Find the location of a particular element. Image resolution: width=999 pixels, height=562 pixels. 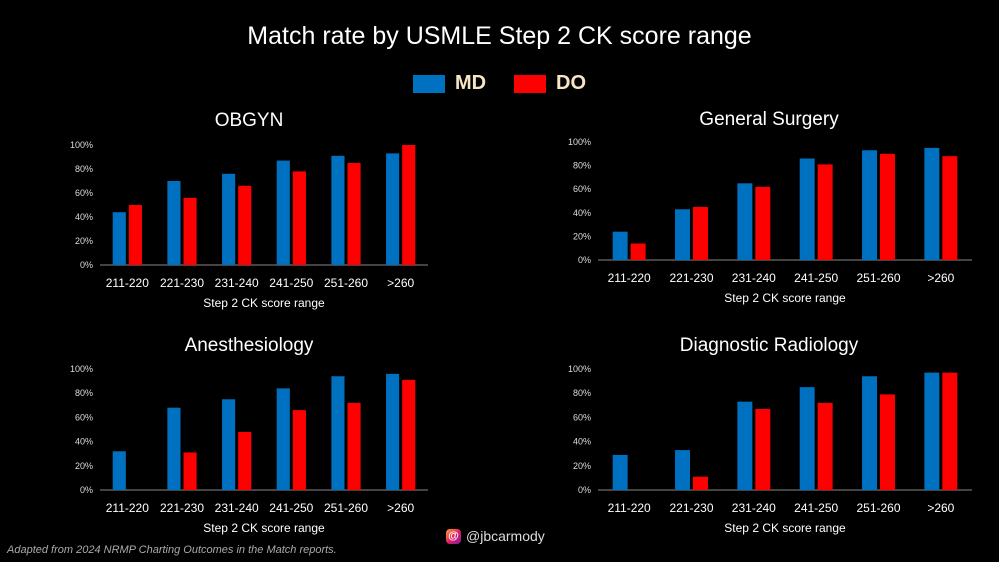

handle-text: @jbcarmody is located at coordinates (505, 536).